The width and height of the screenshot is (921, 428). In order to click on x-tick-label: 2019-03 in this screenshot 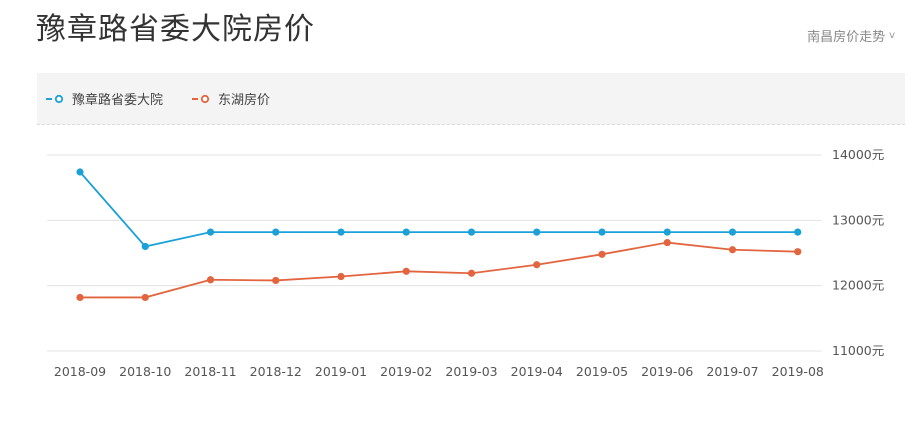, I will do `click(471, 371)`.